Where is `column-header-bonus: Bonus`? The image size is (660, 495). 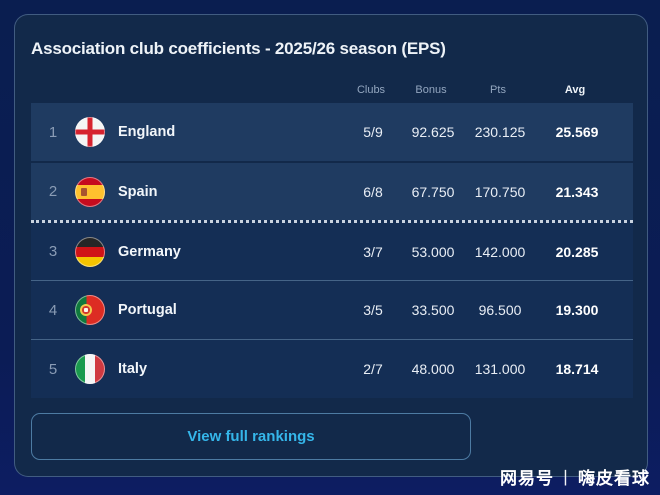 column-header-bonus: Bonus is located at coordinates (431, 90).